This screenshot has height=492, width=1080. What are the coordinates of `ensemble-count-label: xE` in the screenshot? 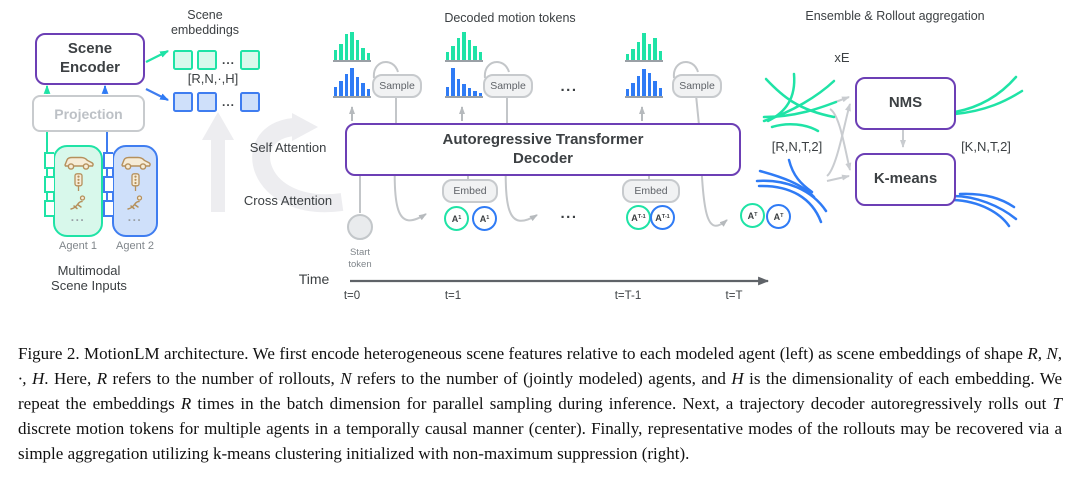 It's located at (842, 57).